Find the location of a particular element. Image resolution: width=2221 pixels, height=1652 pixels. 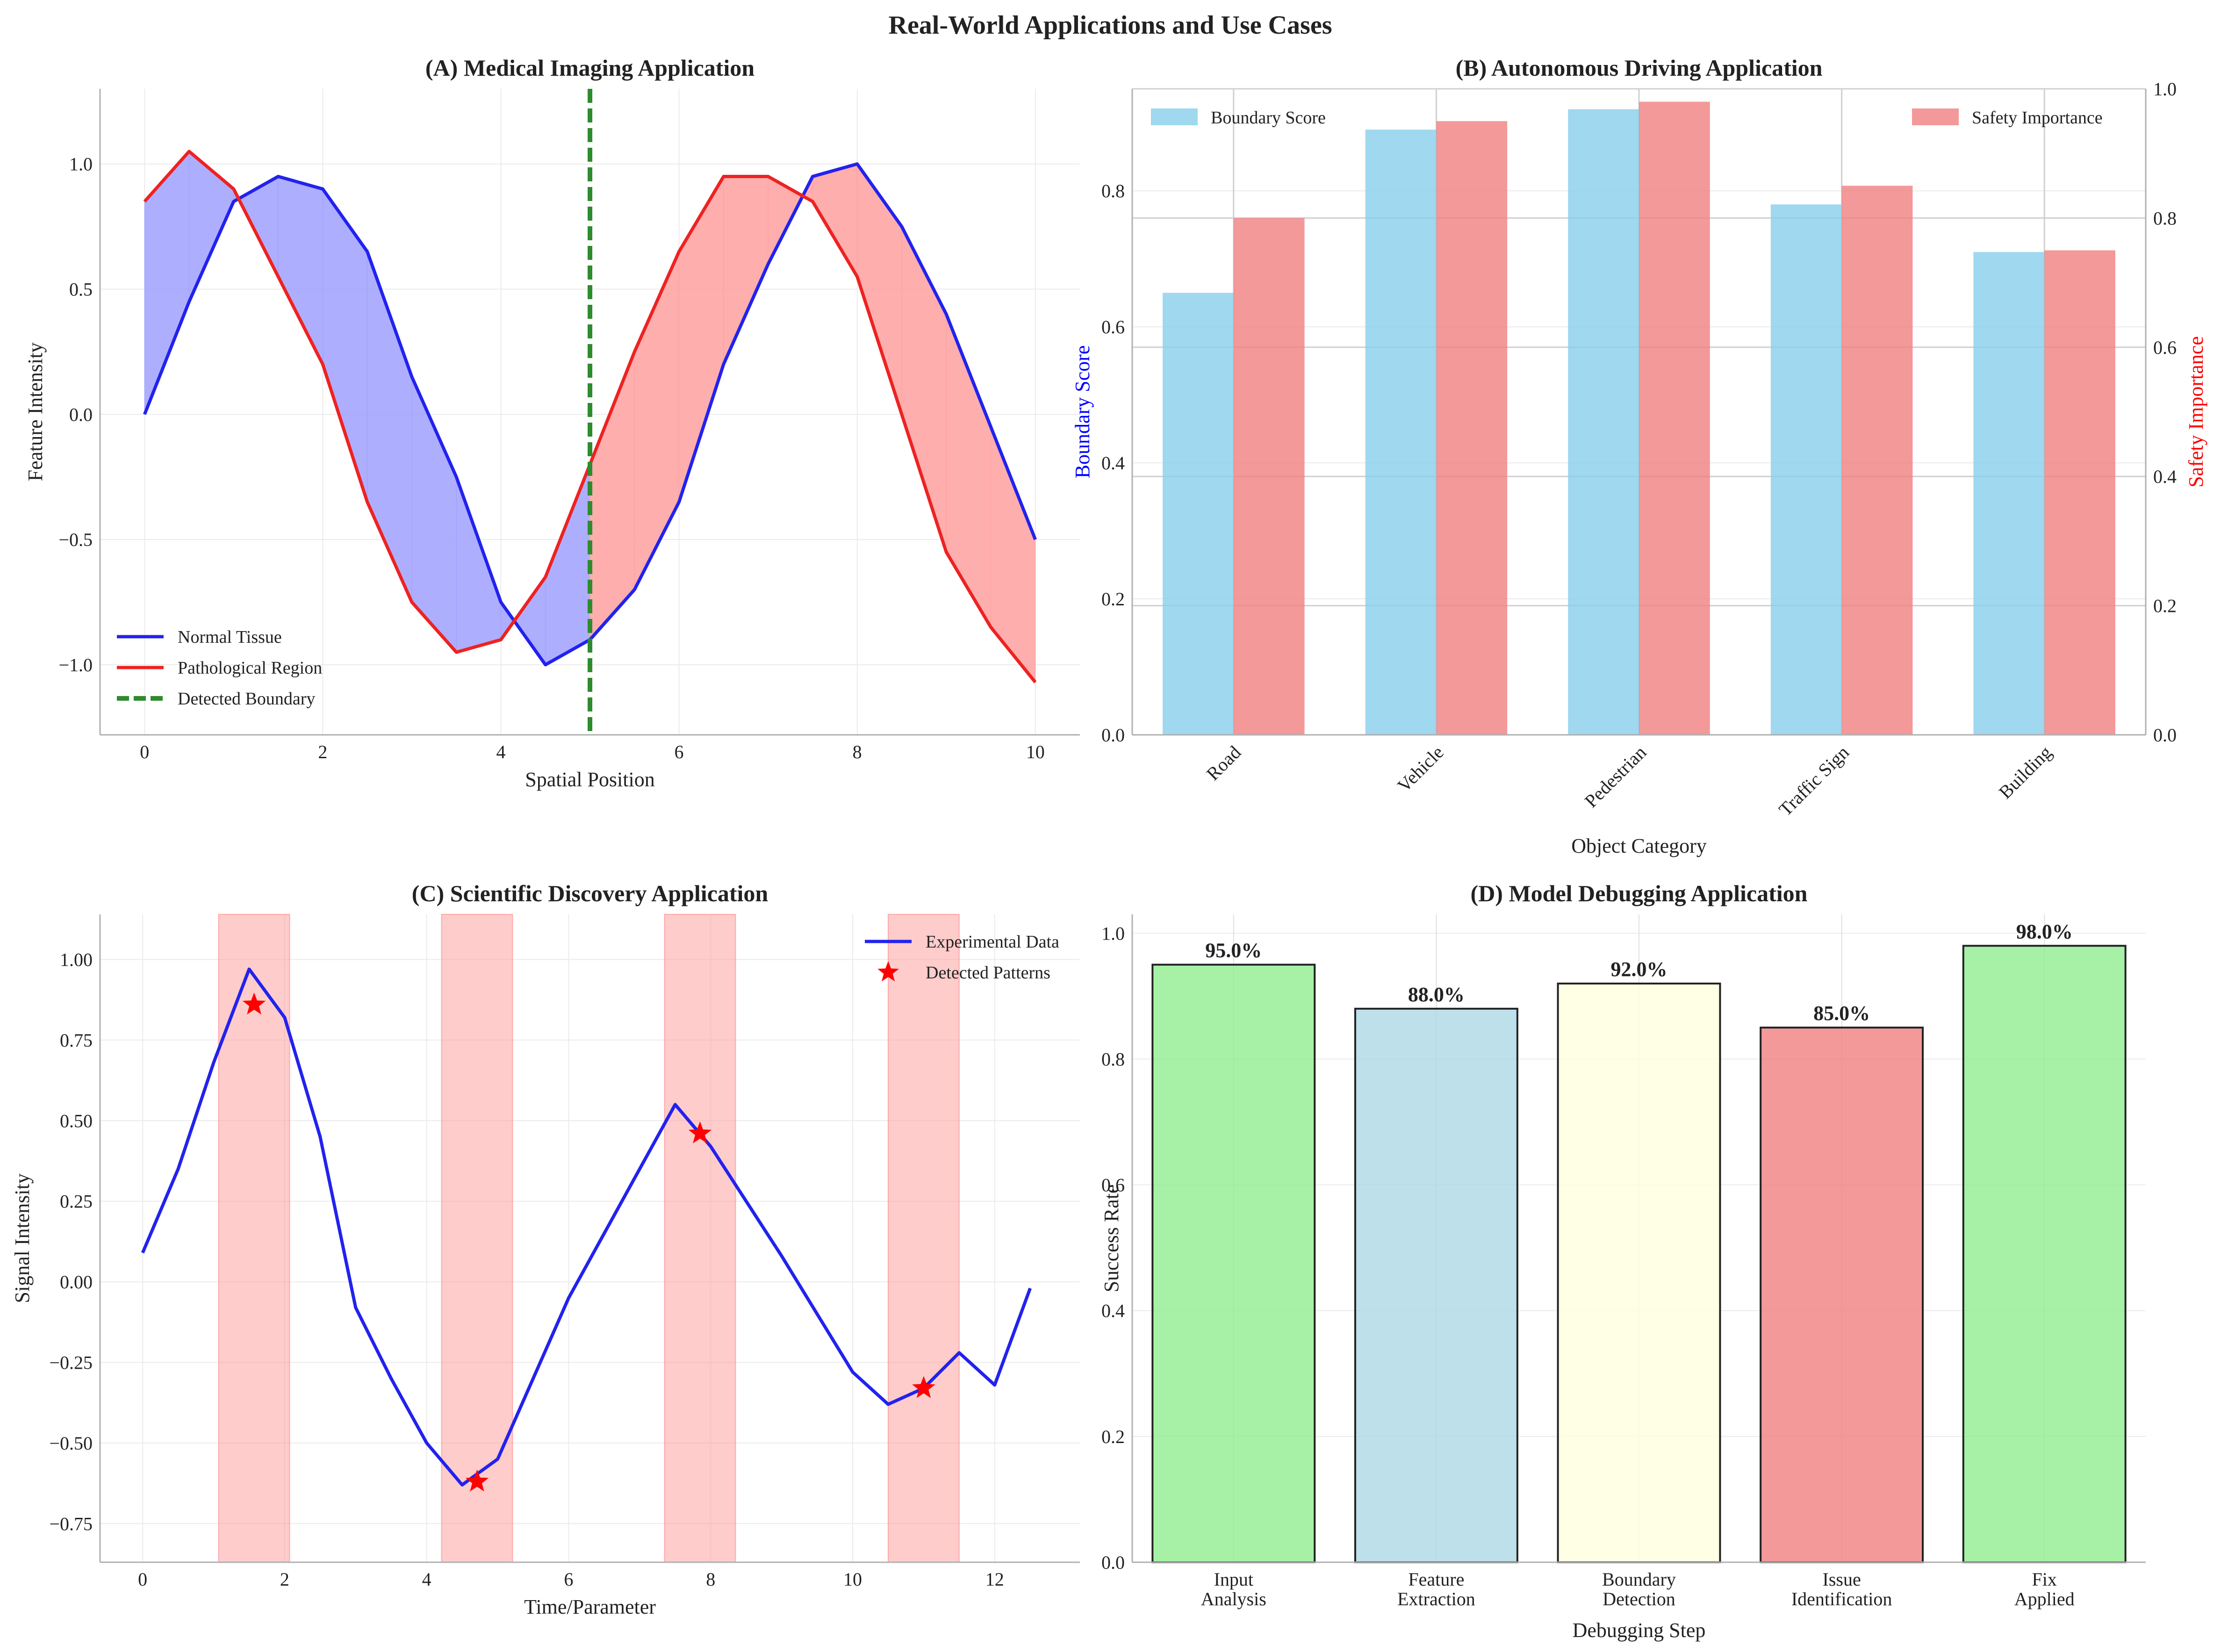

bar-data-label: 92.0% is located at coordinates (1639, 970).